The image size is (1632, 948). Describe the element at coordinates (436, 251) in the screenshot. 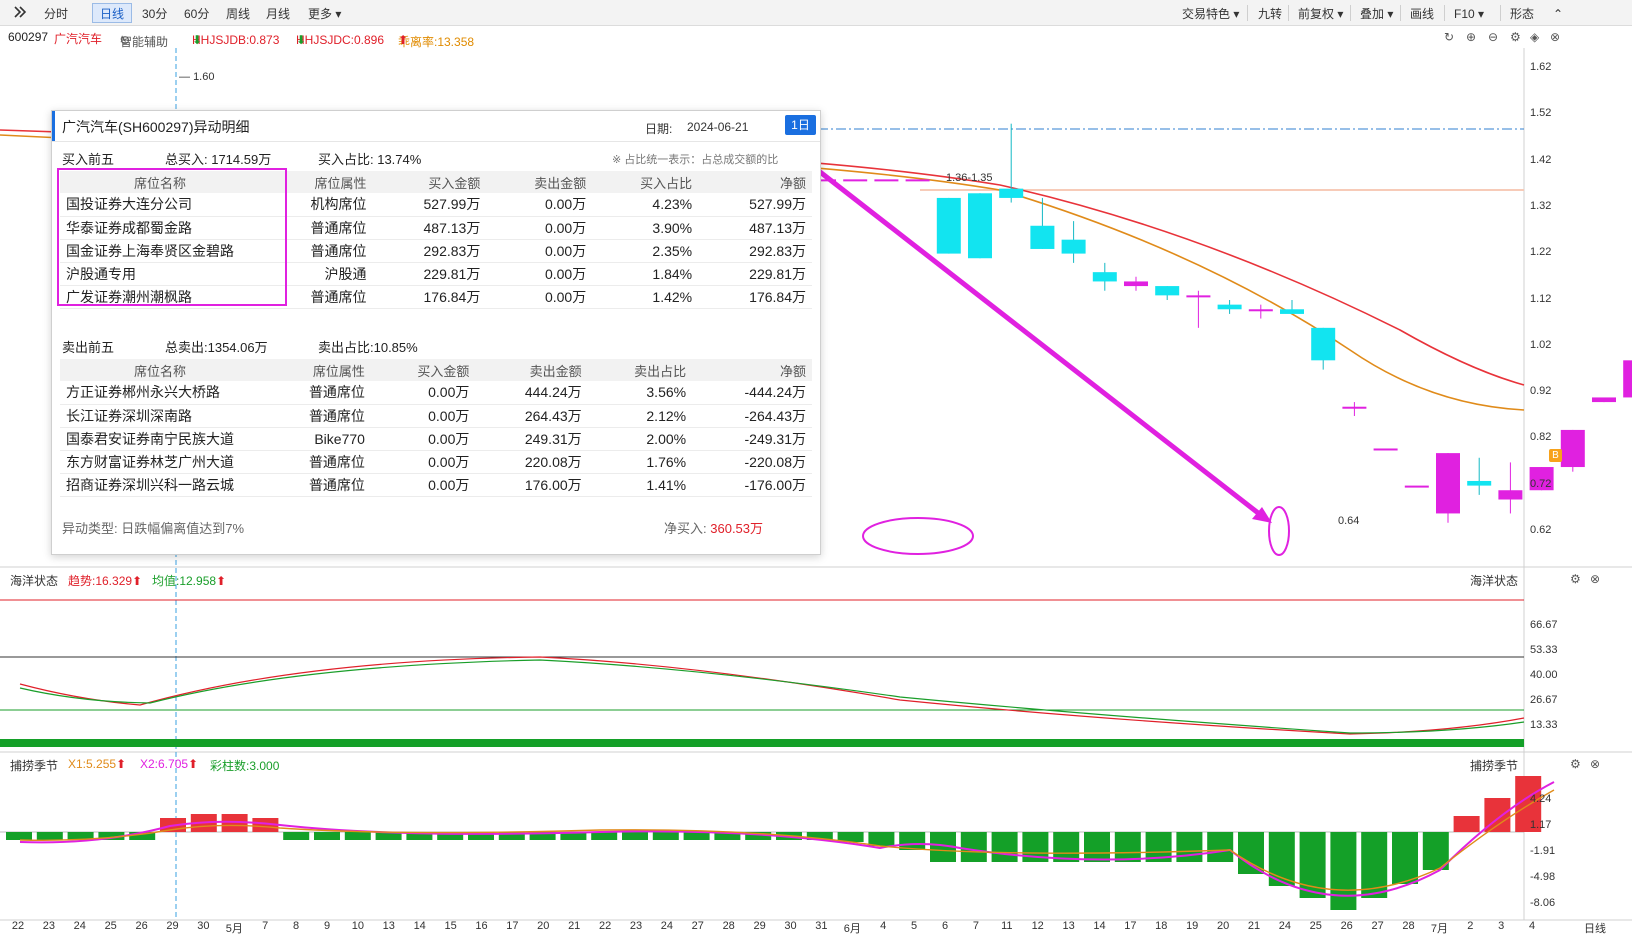

I see `table-row: 国金证券上海奉贤区金碧路 普通席位 292.83万 0.00万 2.35% 292.83万` at that location.